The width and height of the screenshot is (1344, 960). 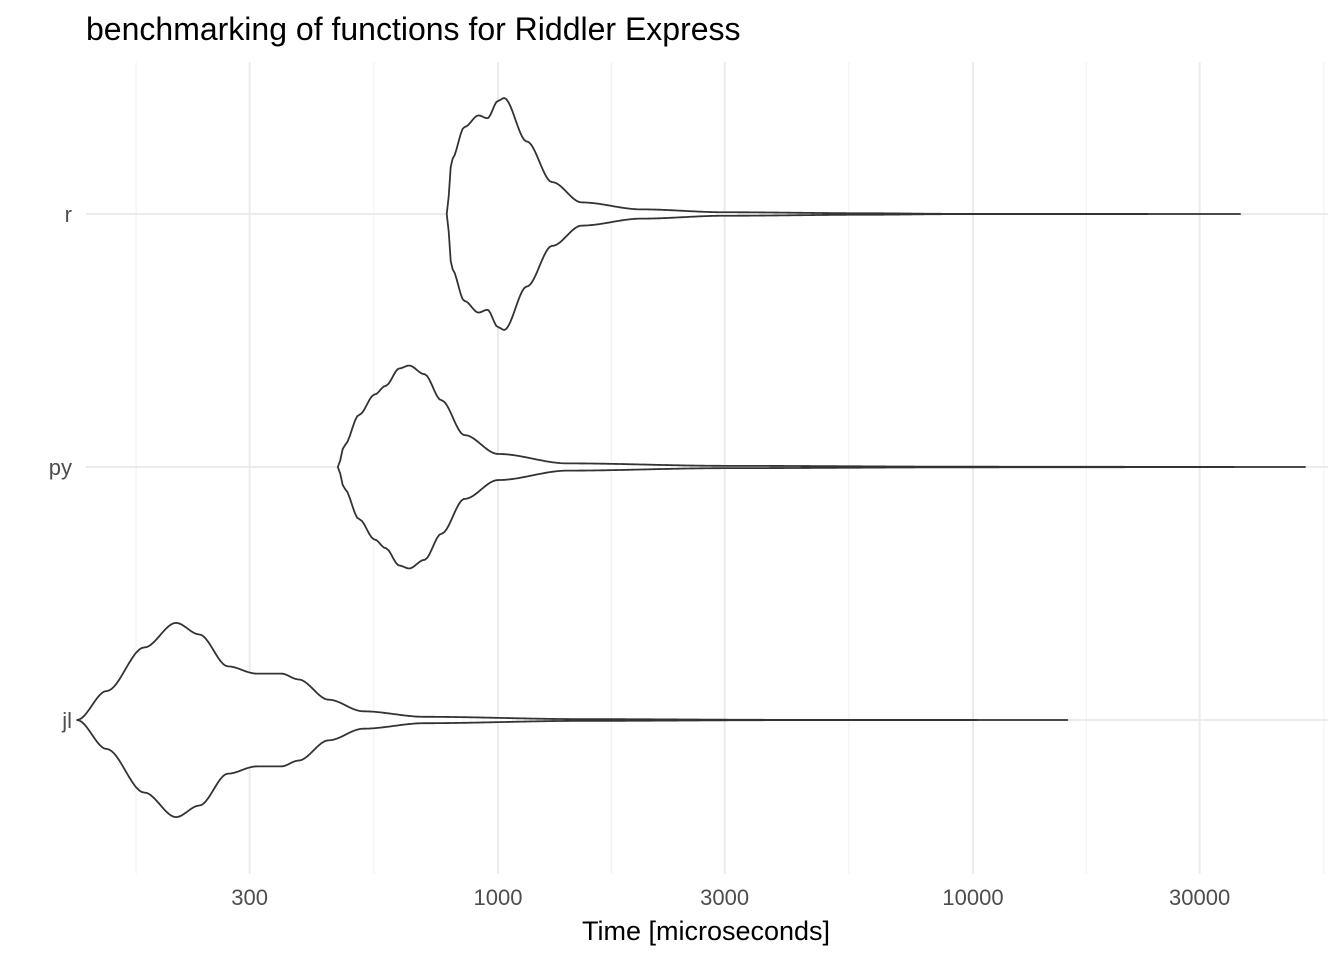 What do you see at coordinates (706, 931) in the screenshot?
I see `x-axis-title: Time [microseconds]` at bounding box center [706, 931].